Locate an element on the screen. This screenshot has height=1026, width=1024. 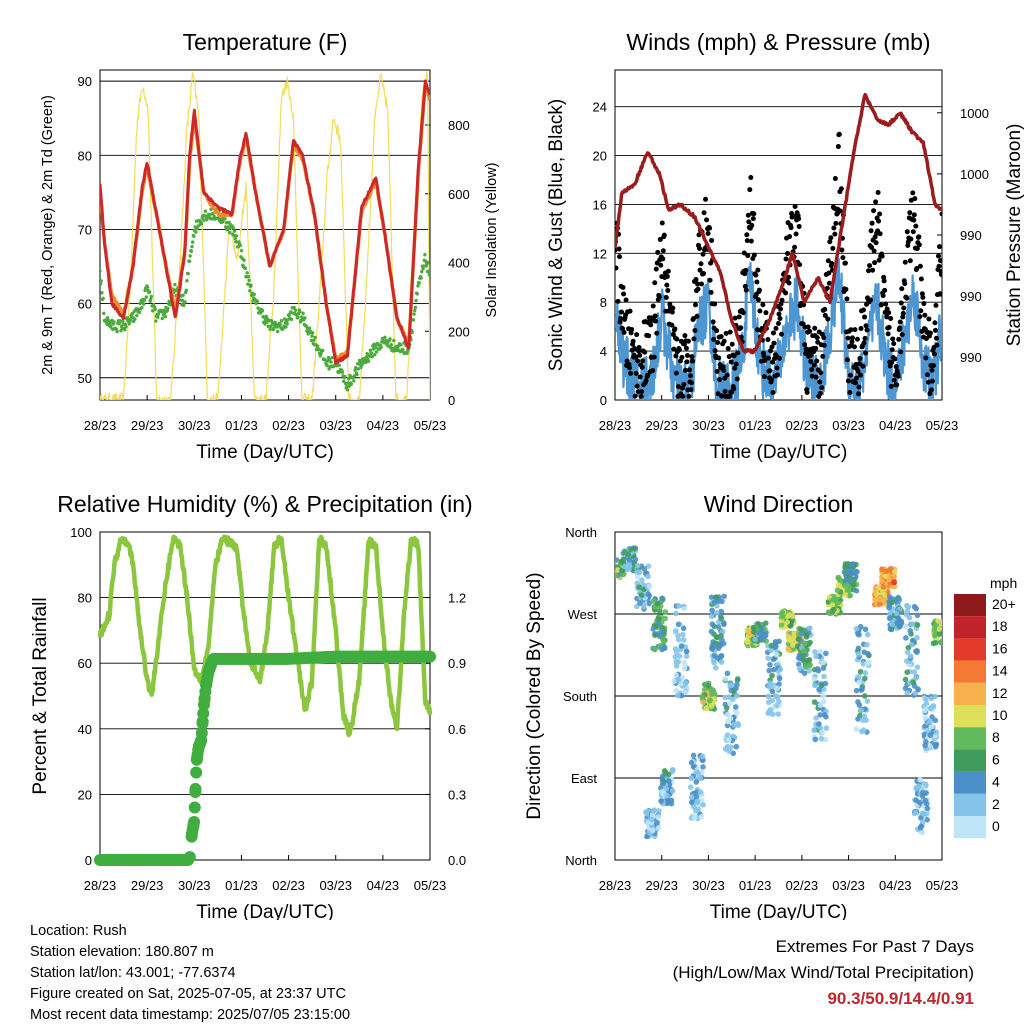
colorbar-label: 14 is located at coordinates (1000, 671).